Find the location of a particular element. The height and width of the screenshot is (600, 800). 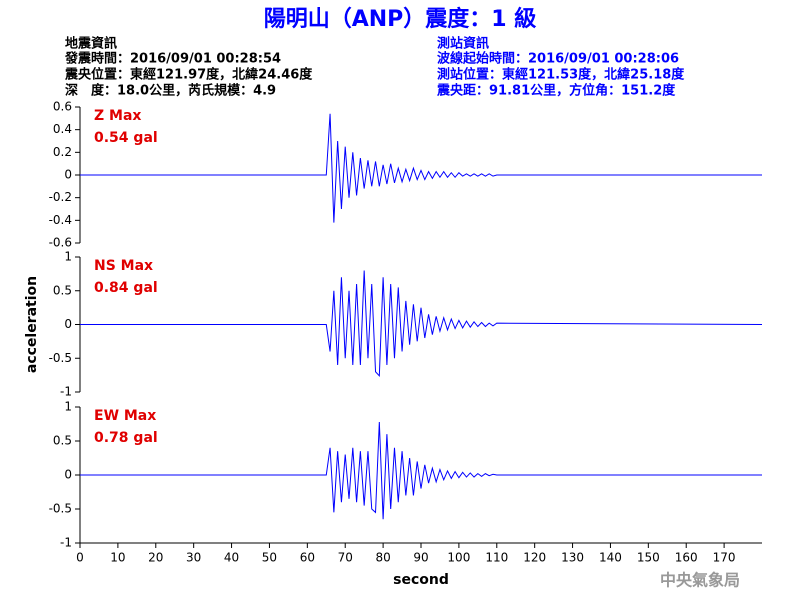

x-tick-label: 40 is located at coordinates (231, 558).